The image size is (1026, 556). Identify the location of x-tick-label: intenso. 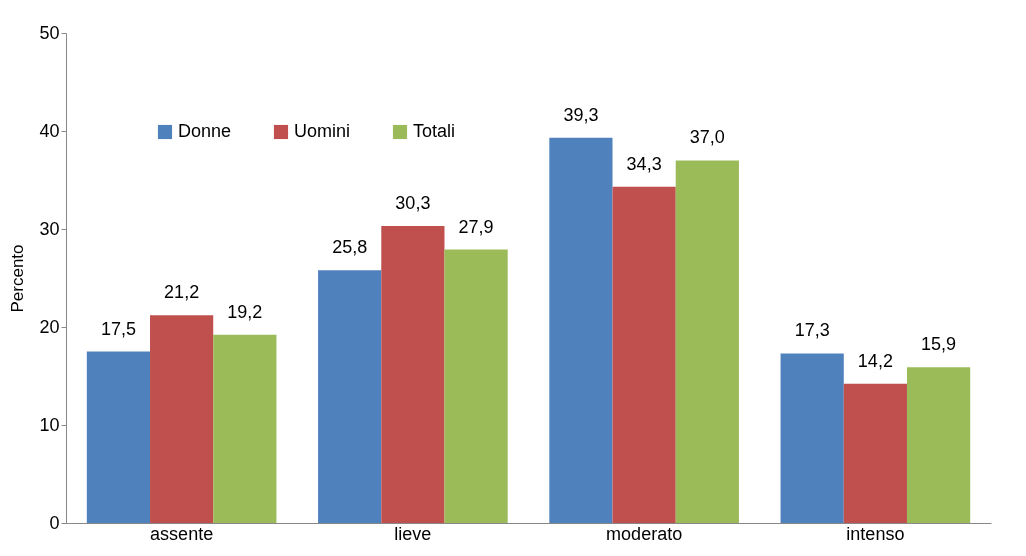
(875, 533).